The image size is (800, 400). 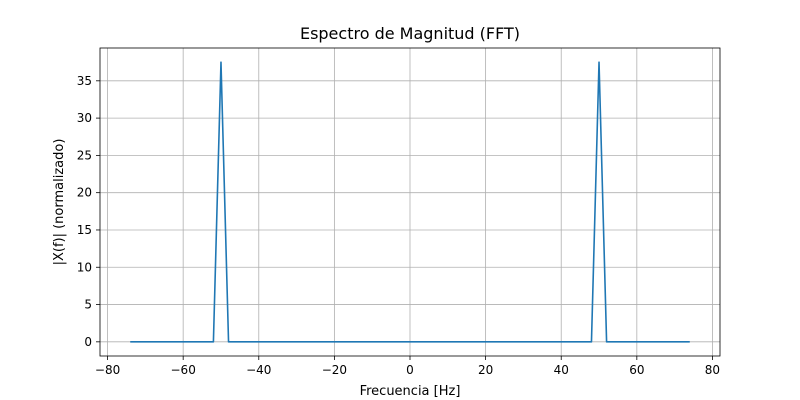 What do you see at coordinates (84, 155) in the screenshot?
I see `y-tick-label: 25` at bounding box center [84, 155].